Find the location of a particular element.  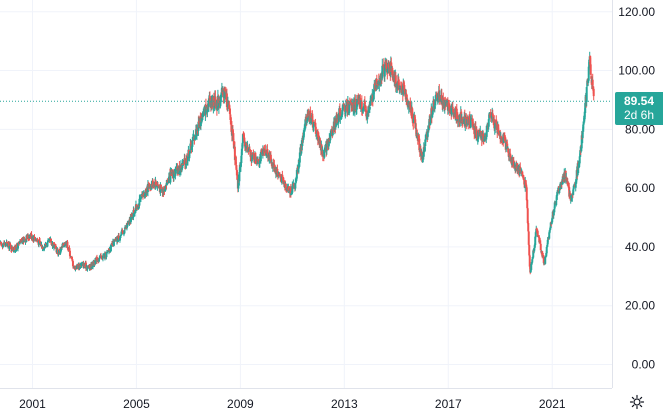

y-tick-label: 60.00 is located at coordinates (640, 188).